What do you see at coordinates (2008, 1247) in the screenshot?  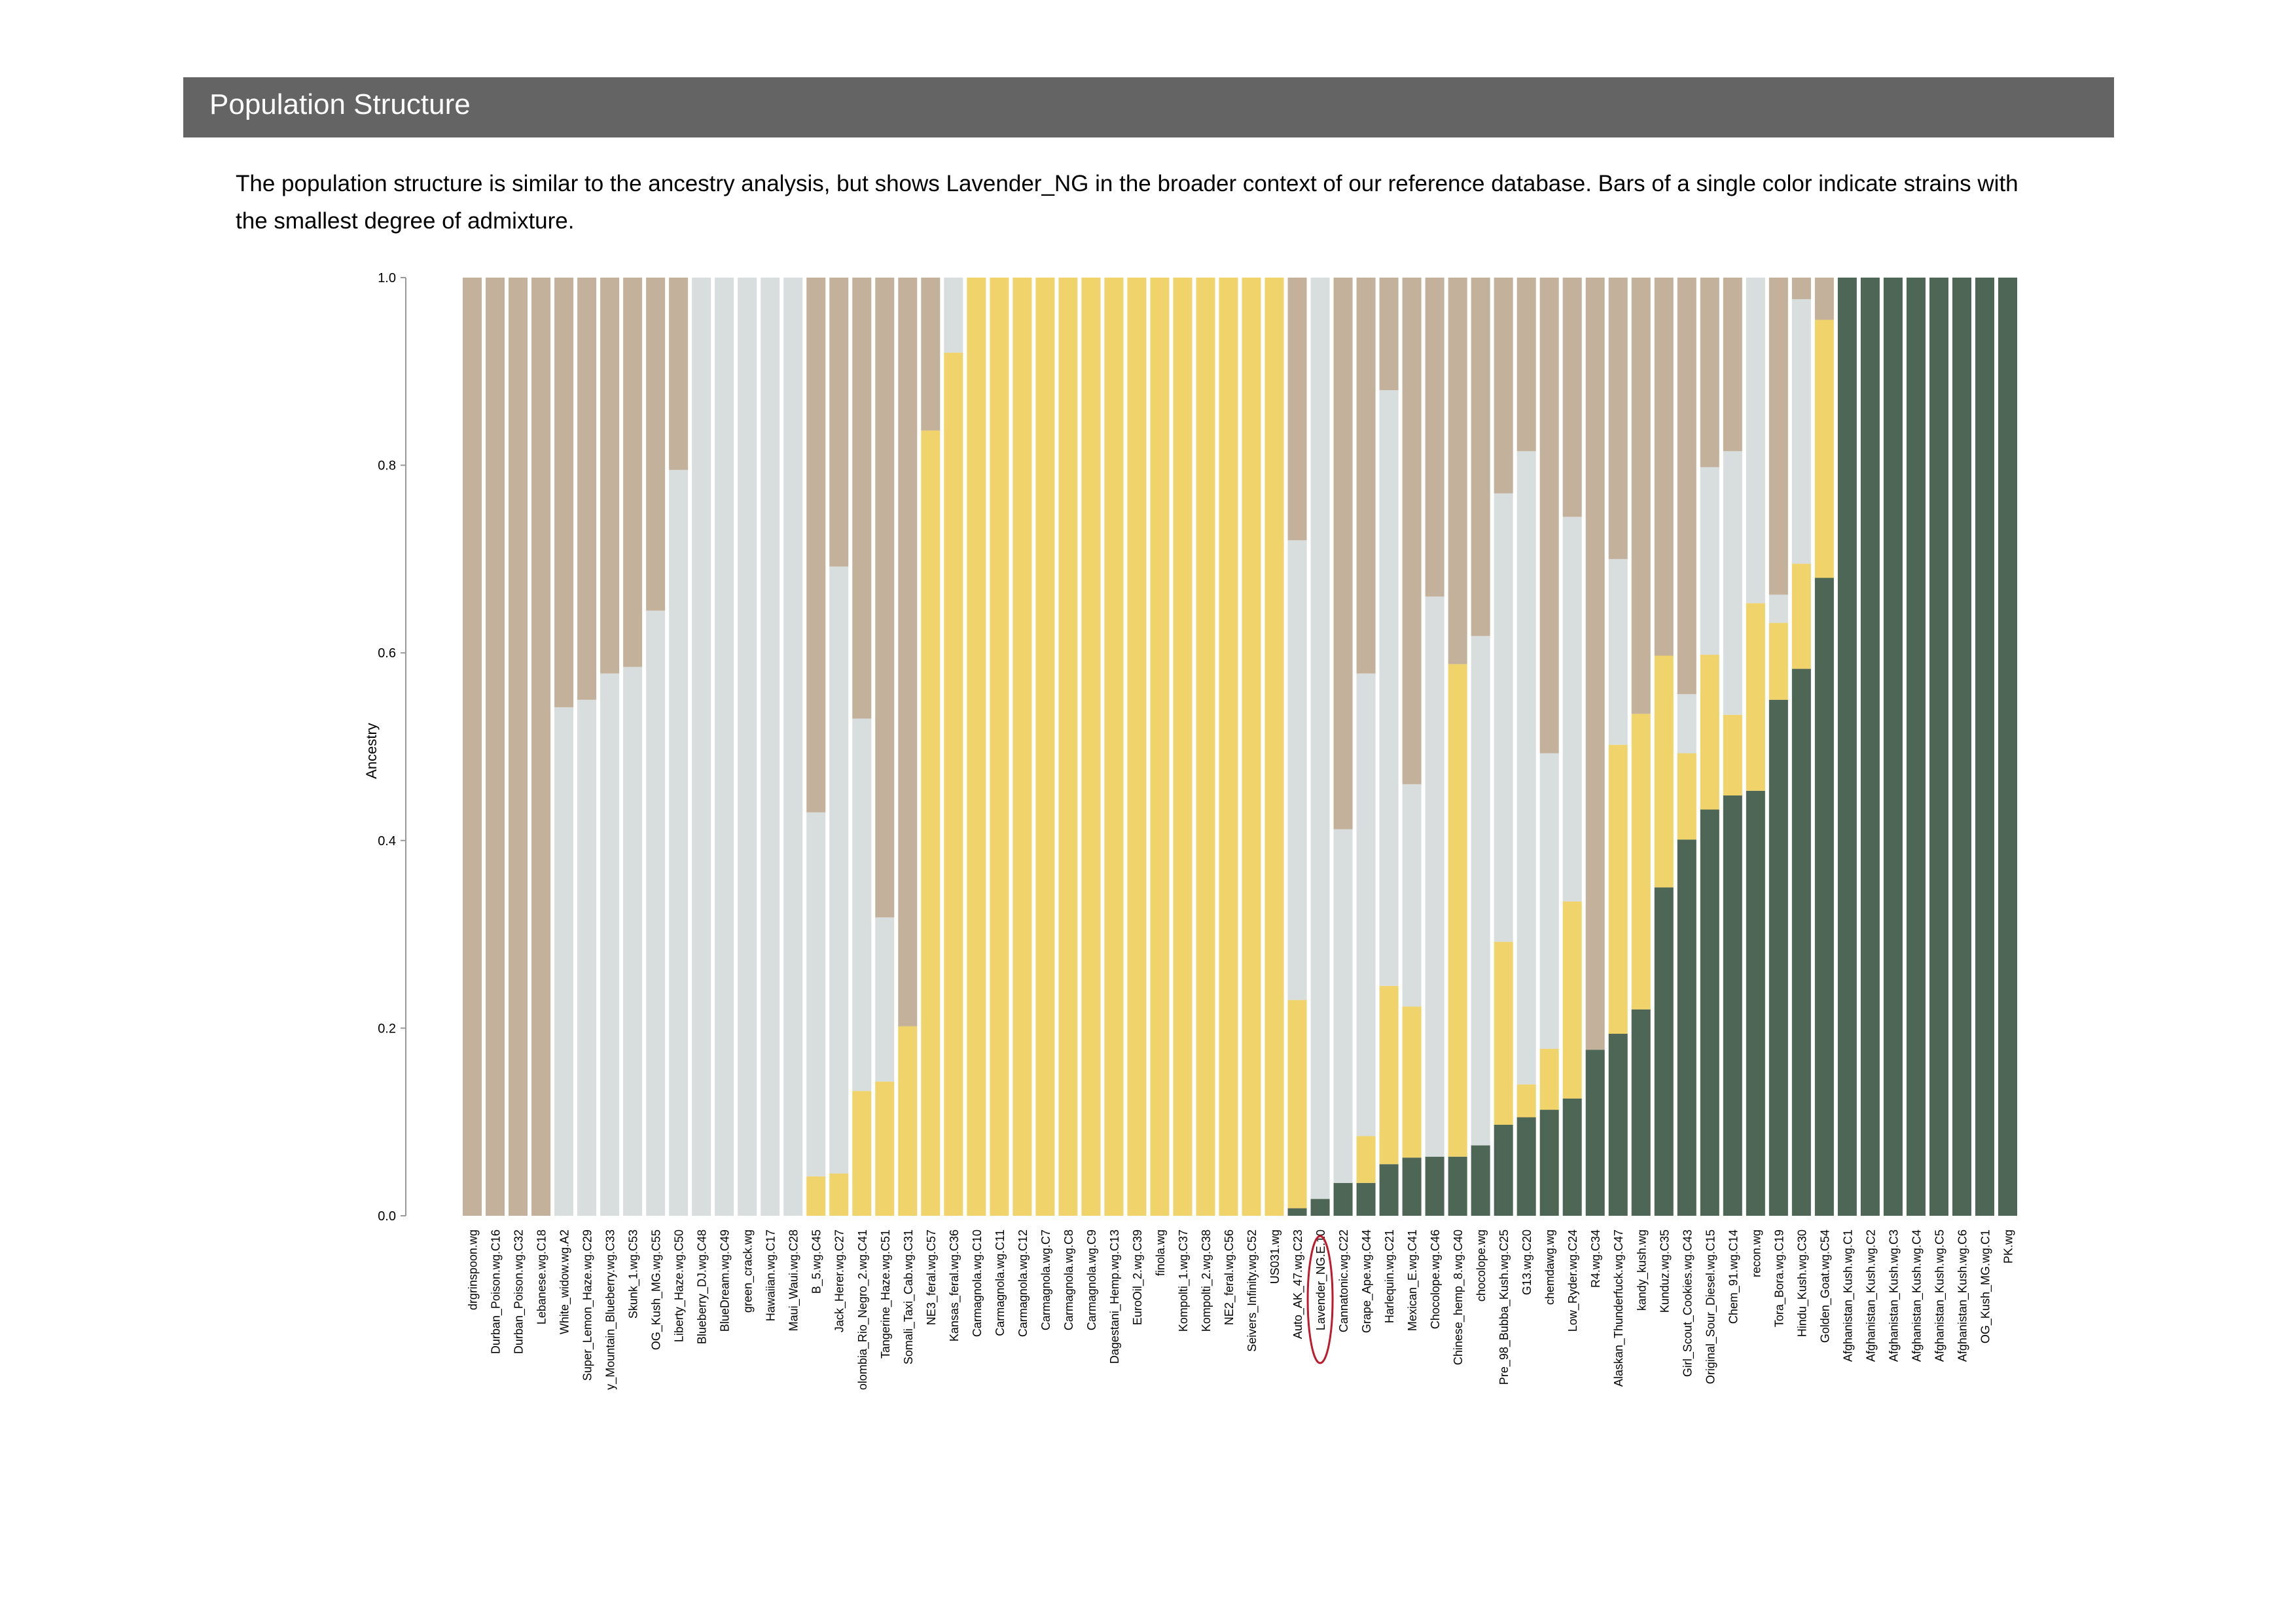 I see `x-tick-label: PK.wg` at bounding box center [2008, 1247].